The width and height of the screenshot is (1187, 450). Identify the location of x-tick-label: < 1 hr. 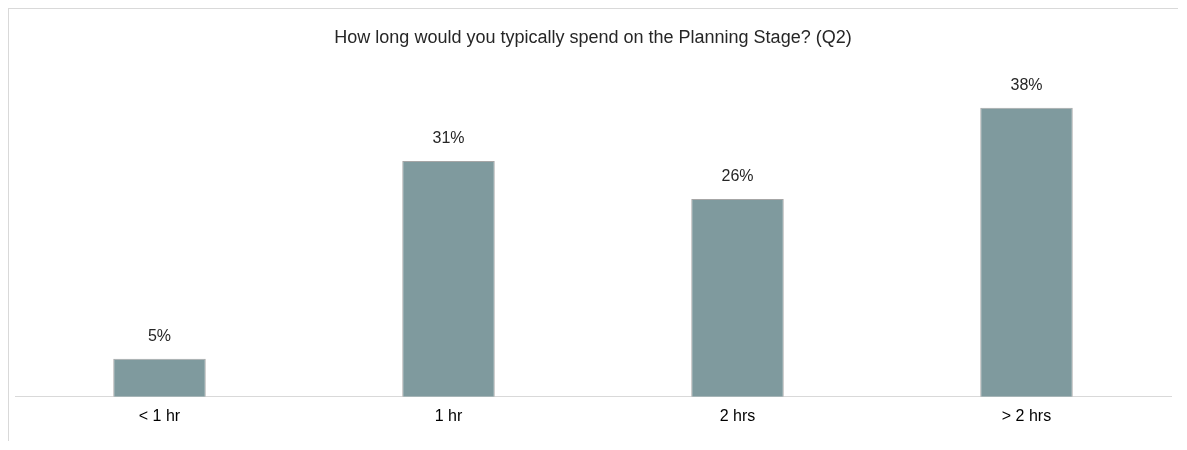
(159, 415).